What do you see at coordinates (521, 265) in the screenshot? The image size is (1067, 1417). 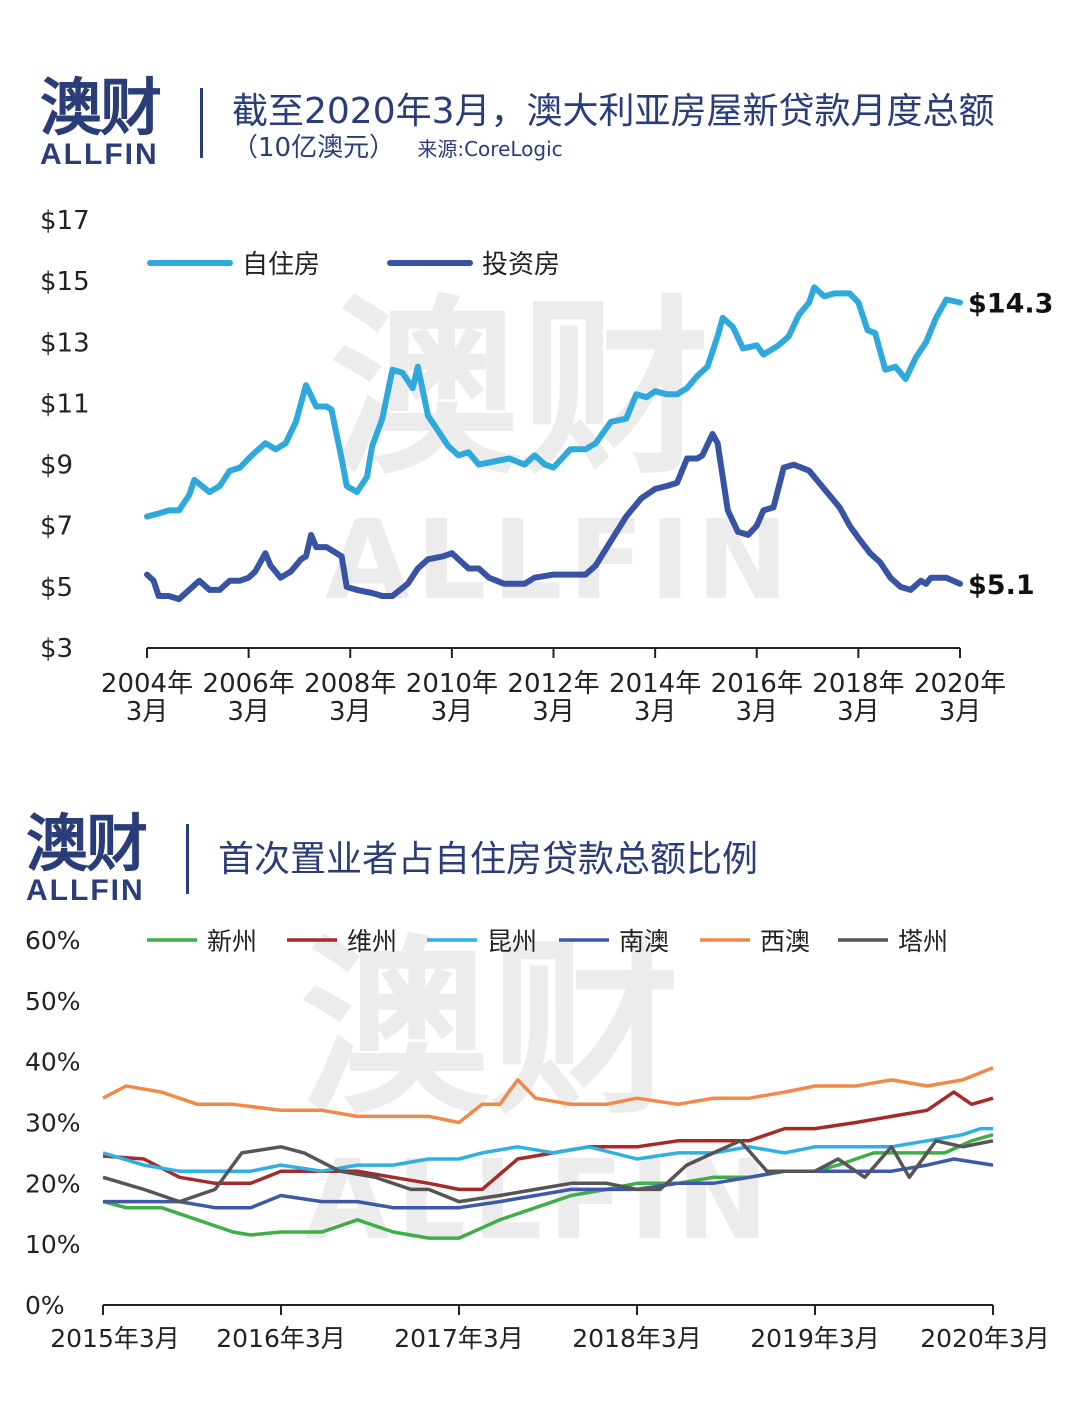 I see `legend-label: 投资房` at bounding box center [521, 265].